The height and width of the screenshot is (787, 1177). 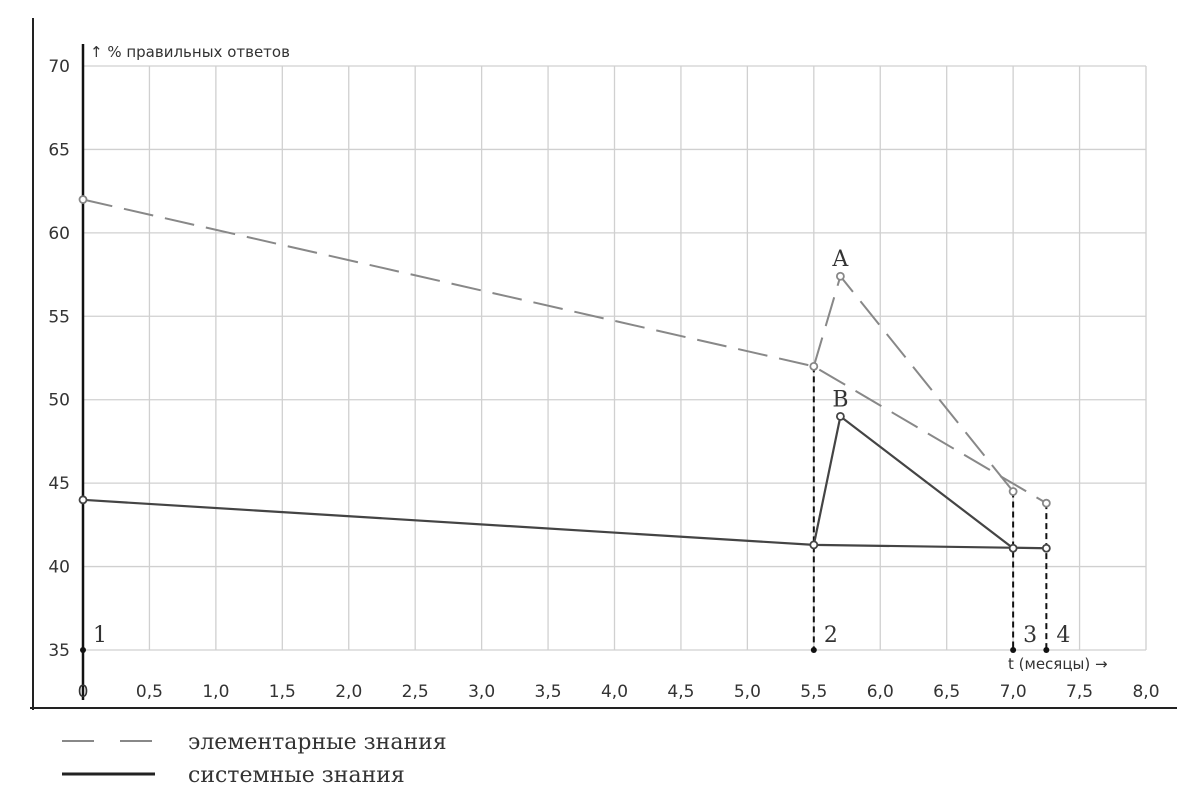 What do you see at coordinates (840, 259) in the screenshot?
I see `annotation-A: A` at bounding box center [840, 259].